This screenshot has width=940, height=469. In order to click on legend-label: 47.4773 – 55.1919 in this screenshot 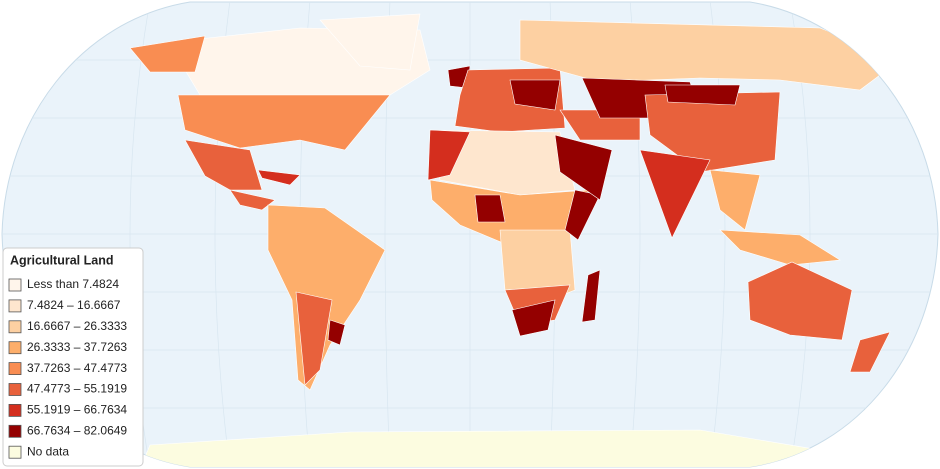, I will do `click(77, 389)`.